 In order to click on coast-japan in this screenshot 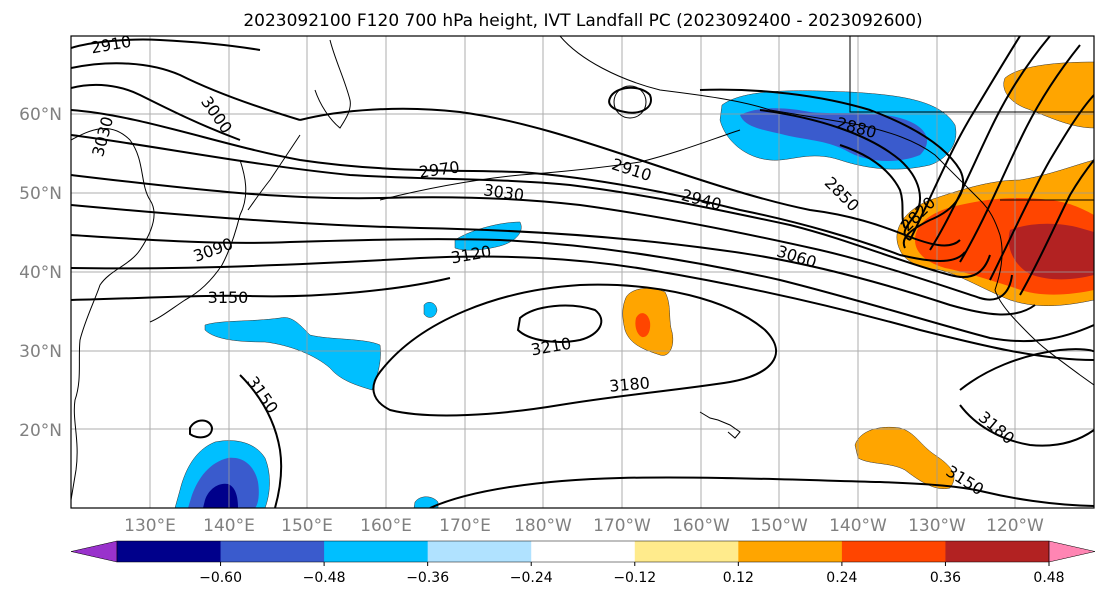, I will do `click(198, 241)`.